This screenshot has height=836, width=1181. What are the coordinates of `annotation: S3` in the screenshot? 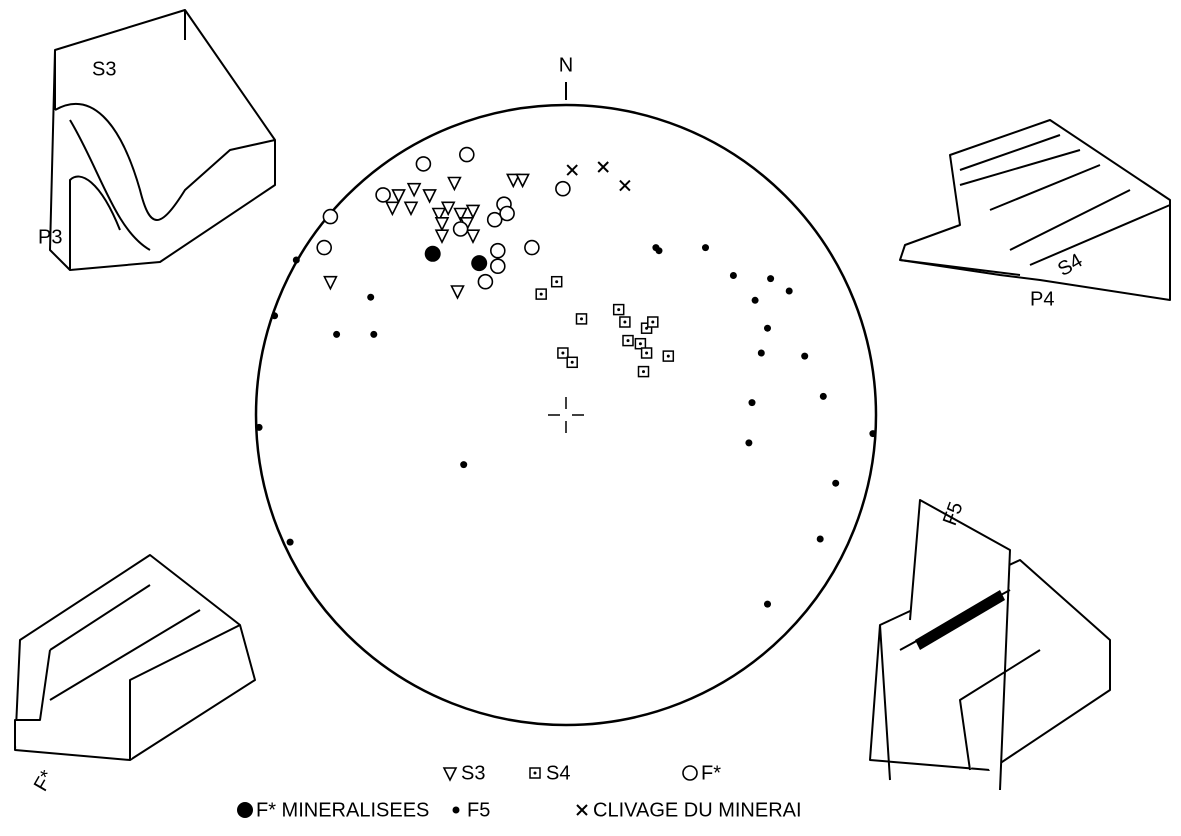 It's located at (104, 69).